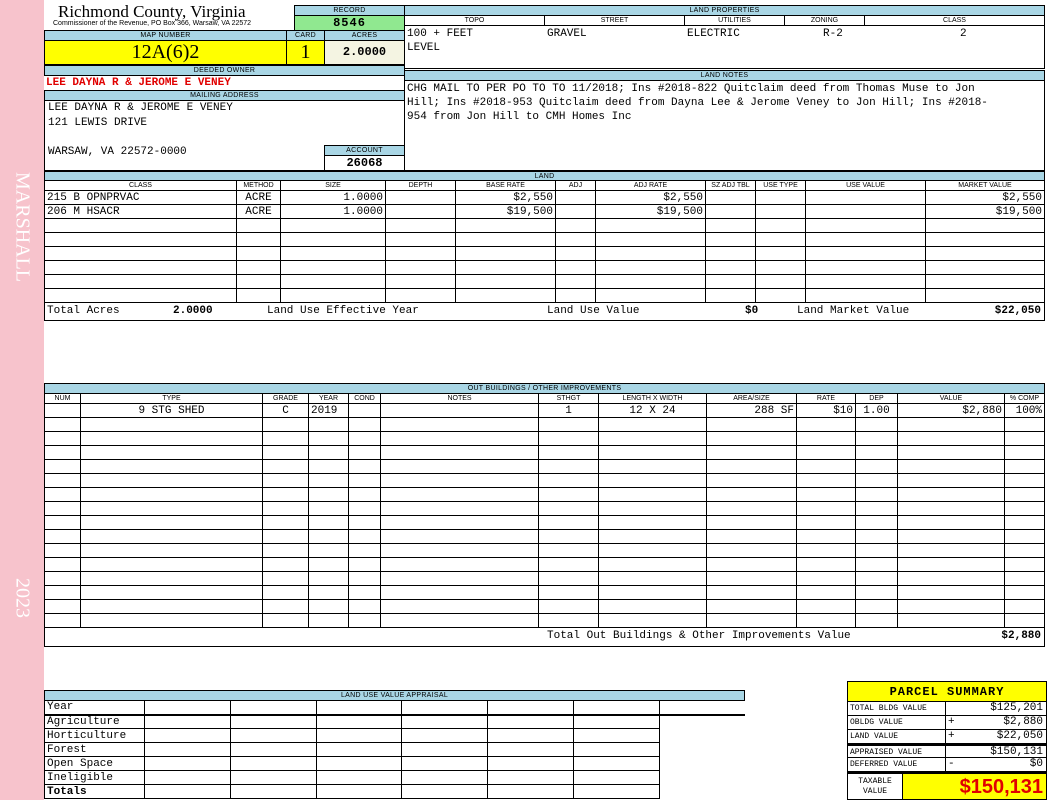  Describe the element at coordinates (424, 48) in the screenshot. I see `topo-value-2: LEVEL` at that location.